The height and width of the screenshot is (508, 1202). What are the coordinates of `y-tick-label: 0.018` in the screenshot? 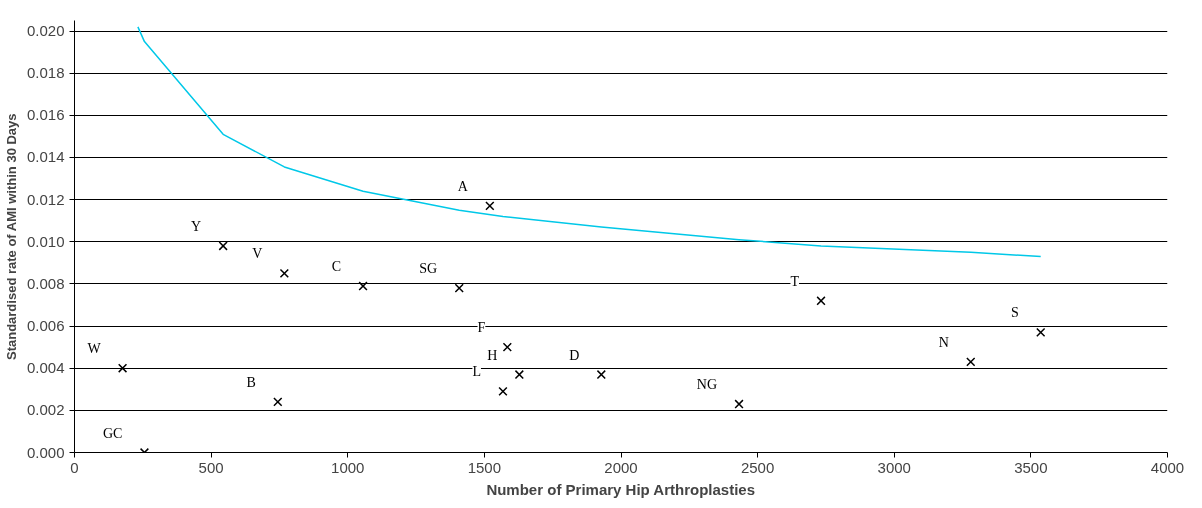 It's located at (45, 73).